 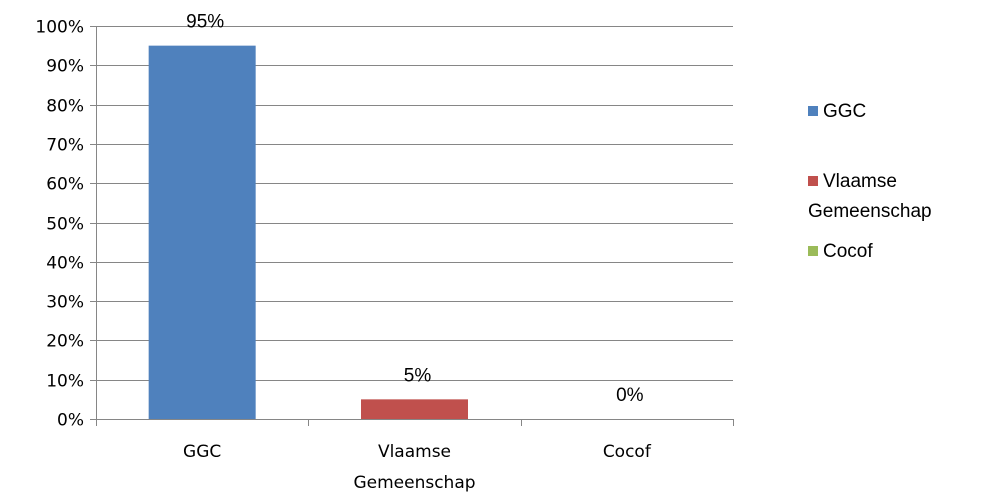 I want to click on data-label: 0%, so click(x=630, y=395).